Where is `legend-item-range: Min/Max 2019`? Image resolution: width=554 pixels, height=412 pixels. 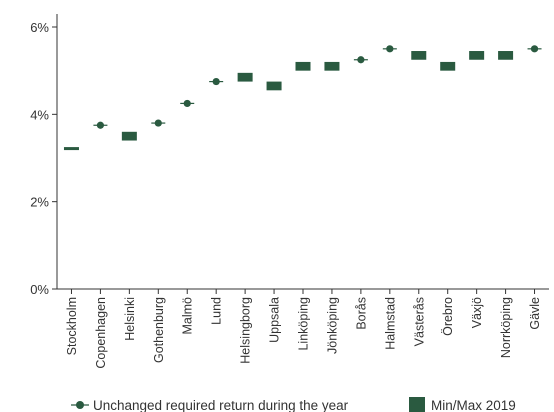 legend-item-range: Min/Max 2019 is located at coordinates (462, 404).